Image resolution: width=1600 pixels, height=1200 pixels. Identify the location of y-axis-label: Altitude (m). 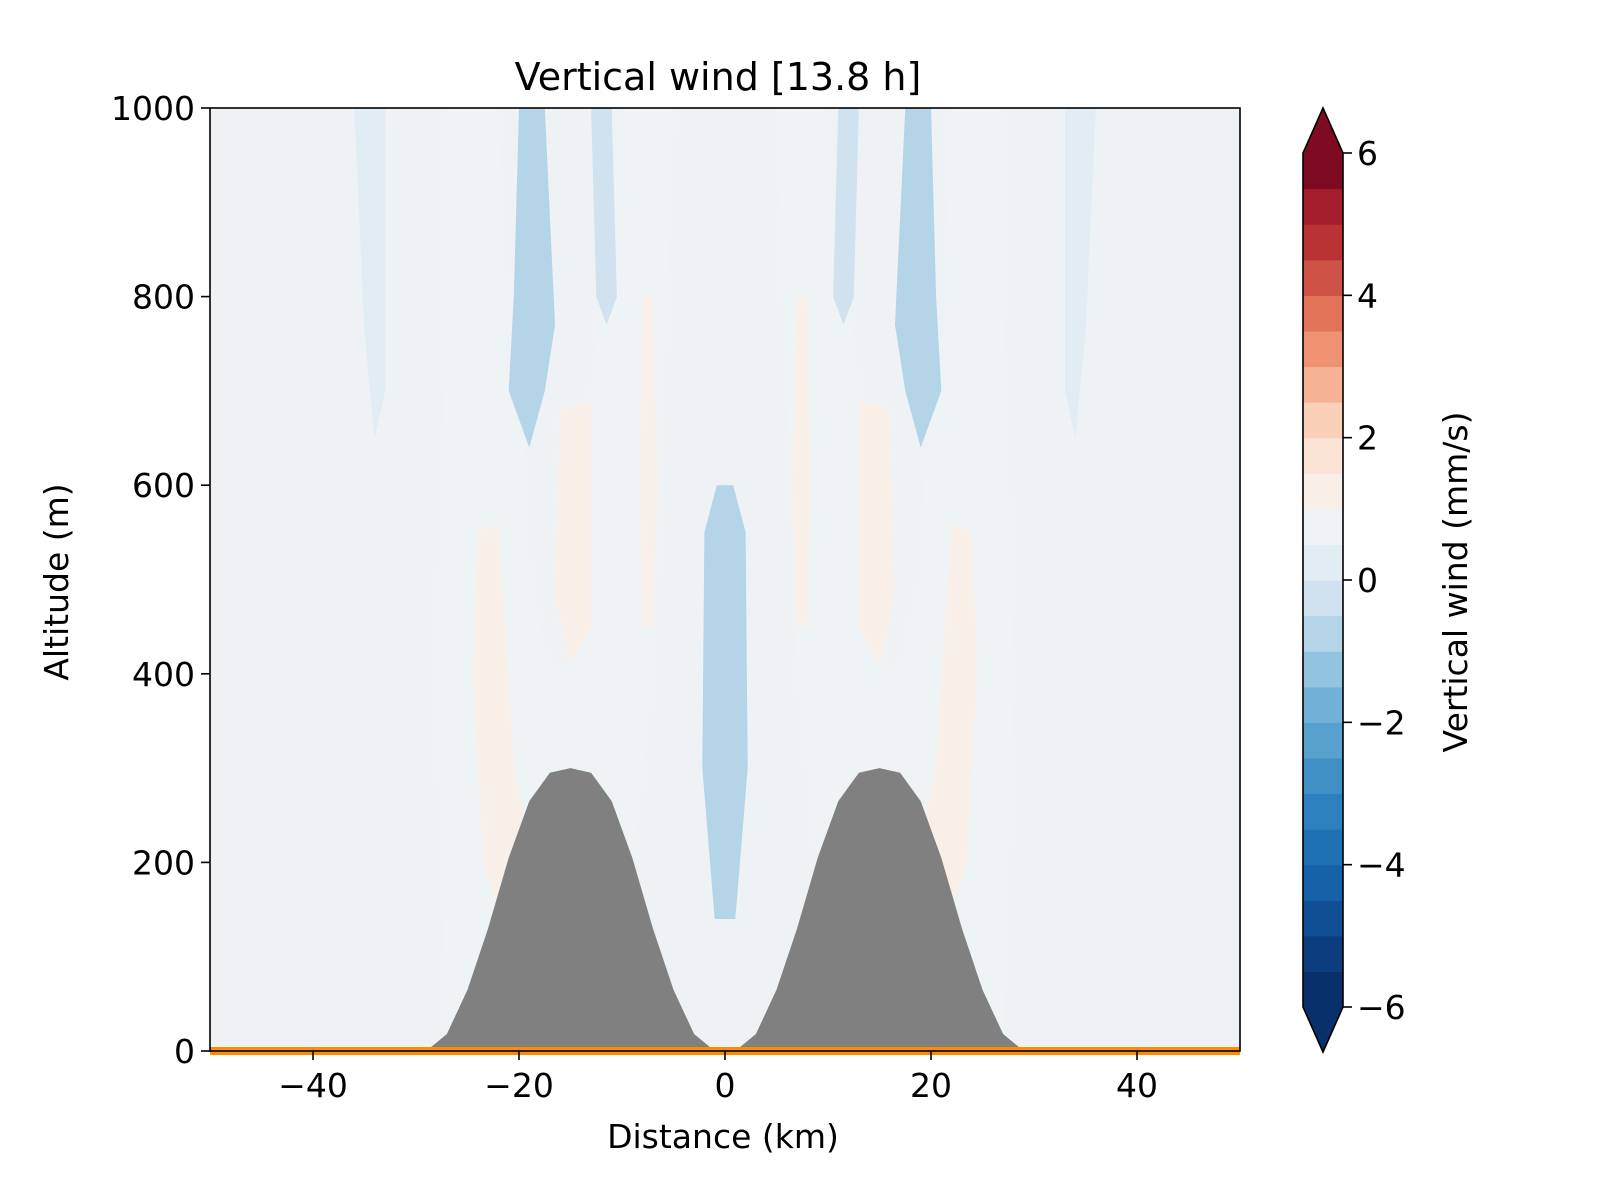
(56, 581).